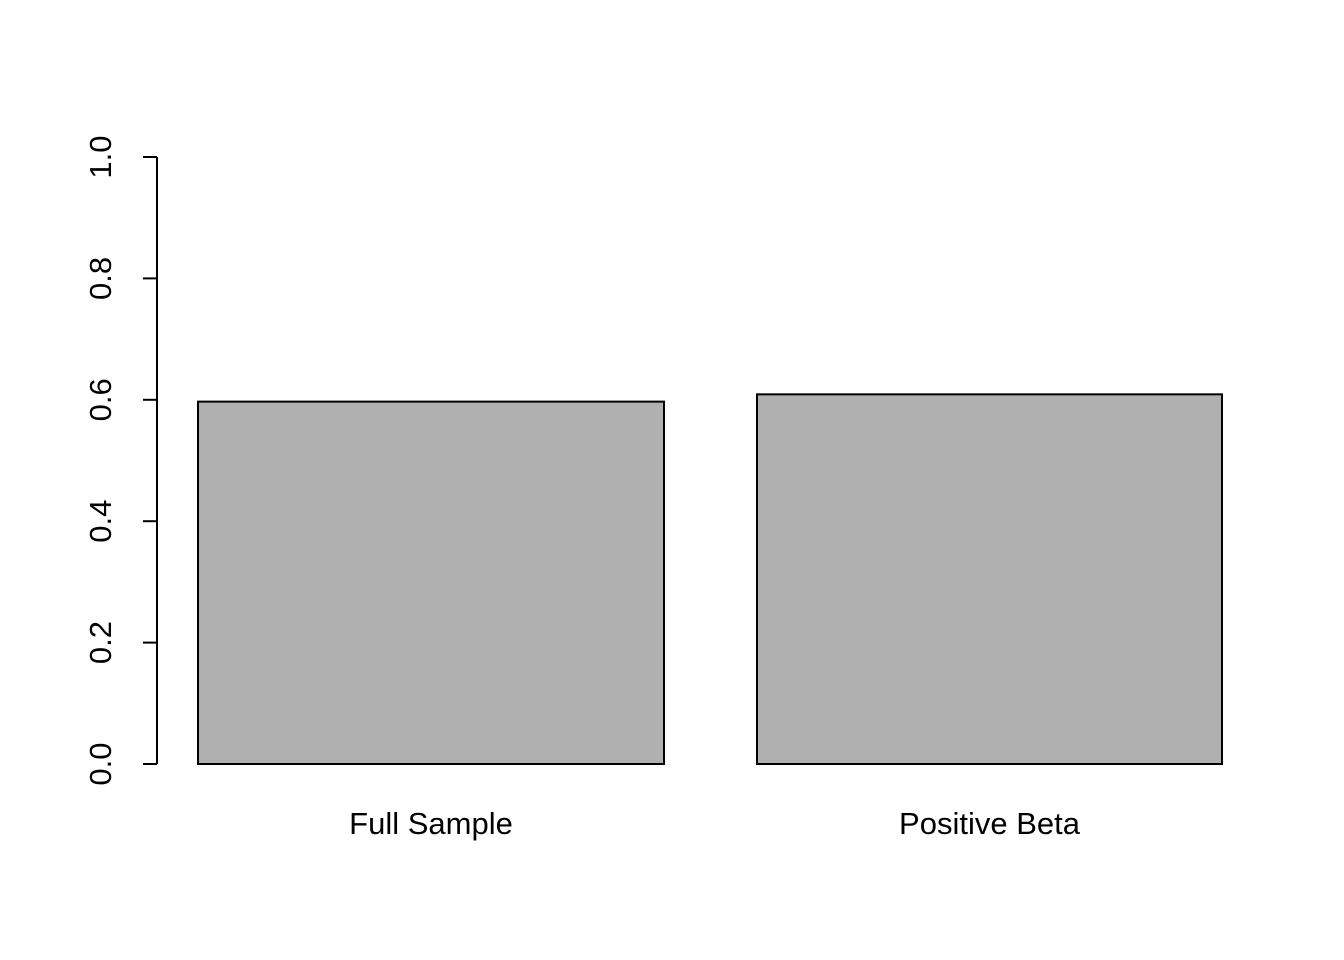 The height and width of the screenshot is (960, 1344). I want to click on y-axis: 0.0 0.2 0.4 0.6 0.8 1.0, so click(120, 460).